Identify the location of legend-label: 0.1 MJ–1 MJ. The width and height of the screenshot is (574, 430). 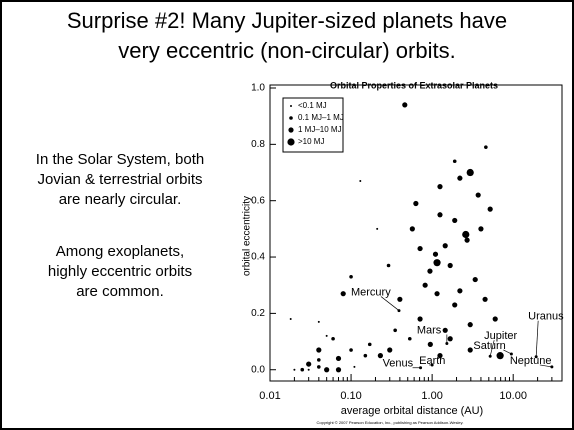
(321, 117).